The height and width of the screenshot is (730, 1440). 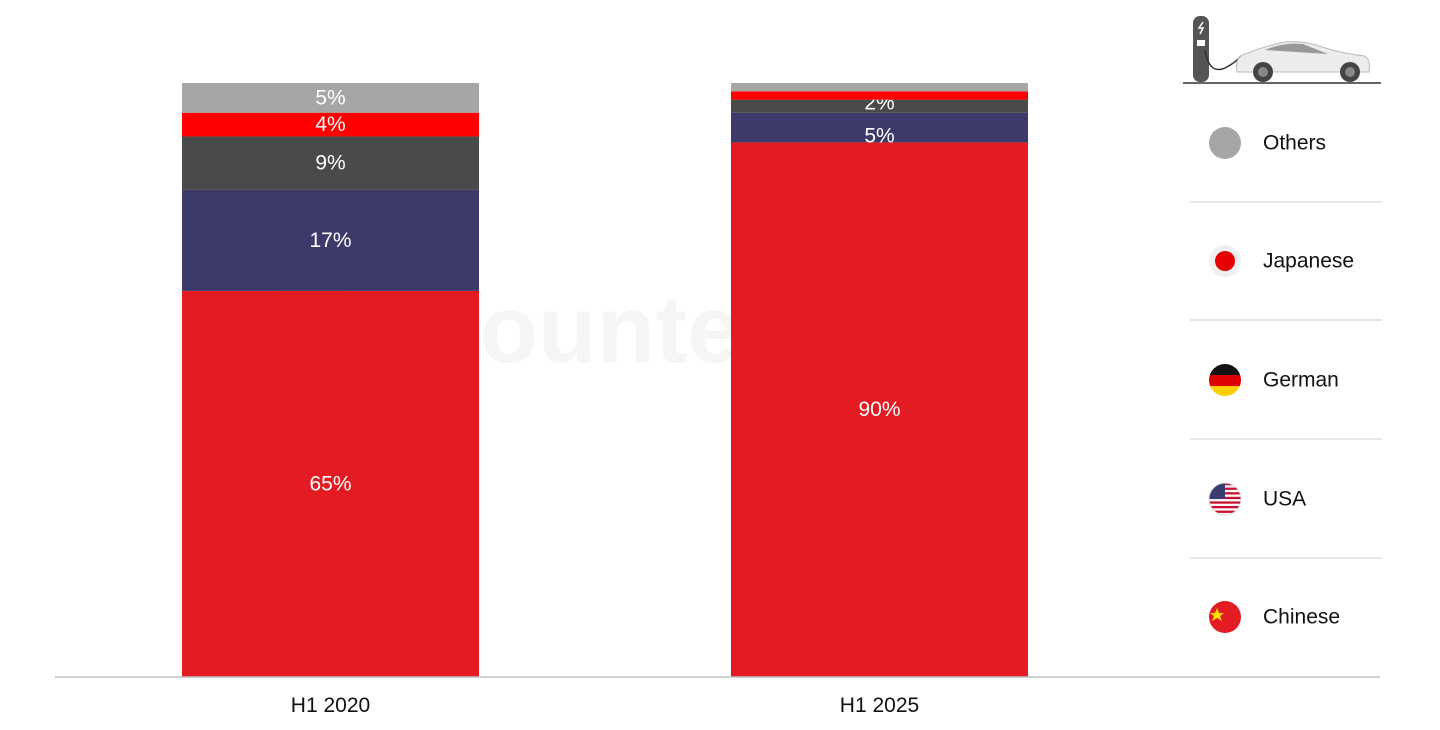 I want to click on legend-item-japanese: Japanese, so click(x=1281, y=261).